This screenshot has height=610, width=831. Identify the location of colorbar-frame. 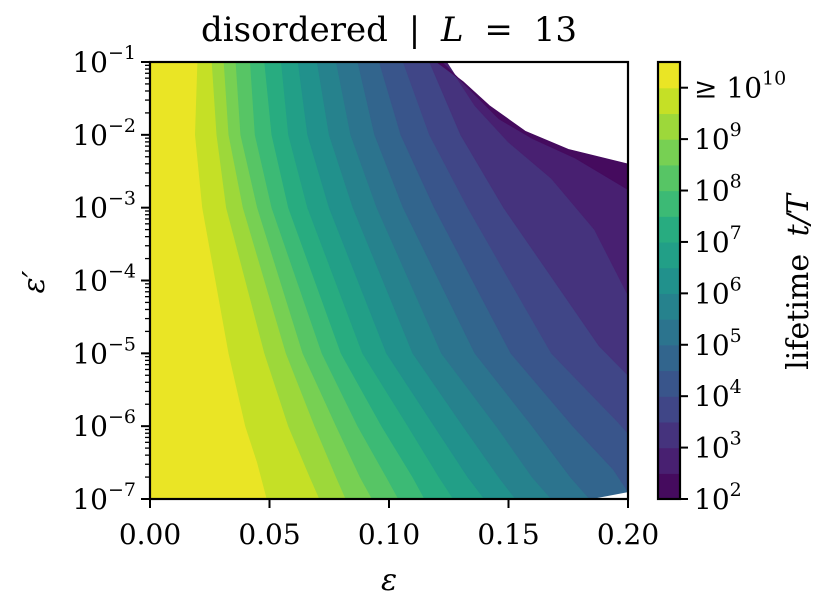
(669, 280).